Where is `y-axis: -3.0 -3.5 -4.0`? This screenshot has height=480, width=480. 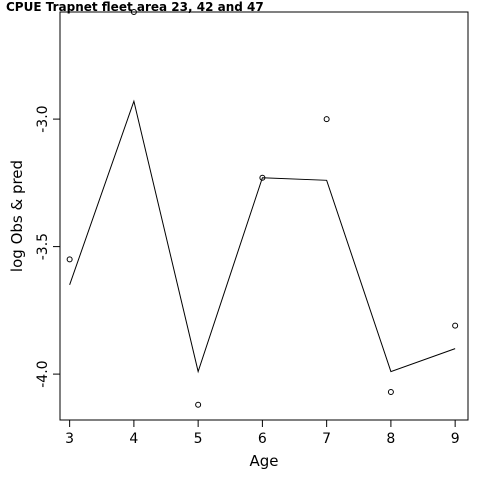 y-axis: -3.0 -3.5 -4.0 is located at coordinates (47, 246).